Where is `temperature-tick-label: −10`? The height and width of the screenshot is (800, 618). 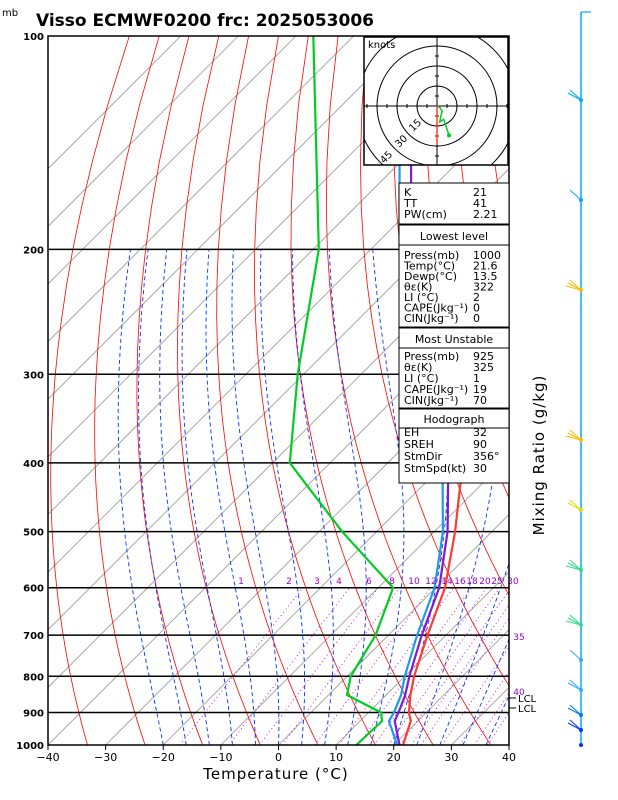
temperature-tick-label: −10 is located at coordinates (220, 757).